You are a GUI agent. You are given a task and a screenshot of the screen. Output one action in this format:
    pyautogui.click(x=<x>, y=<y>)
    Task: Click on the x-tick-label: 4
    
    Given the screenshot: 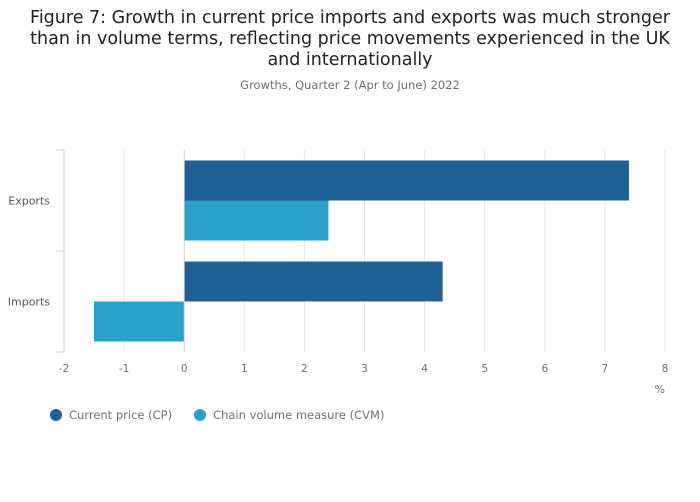 What is the action you would take?
    pyautogui.click(x=424, y=369)
    